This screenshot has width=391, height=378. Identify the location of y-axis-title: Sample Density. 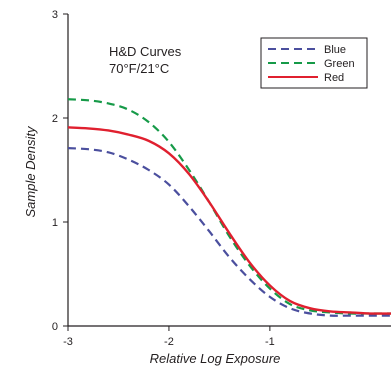
(30, 171).